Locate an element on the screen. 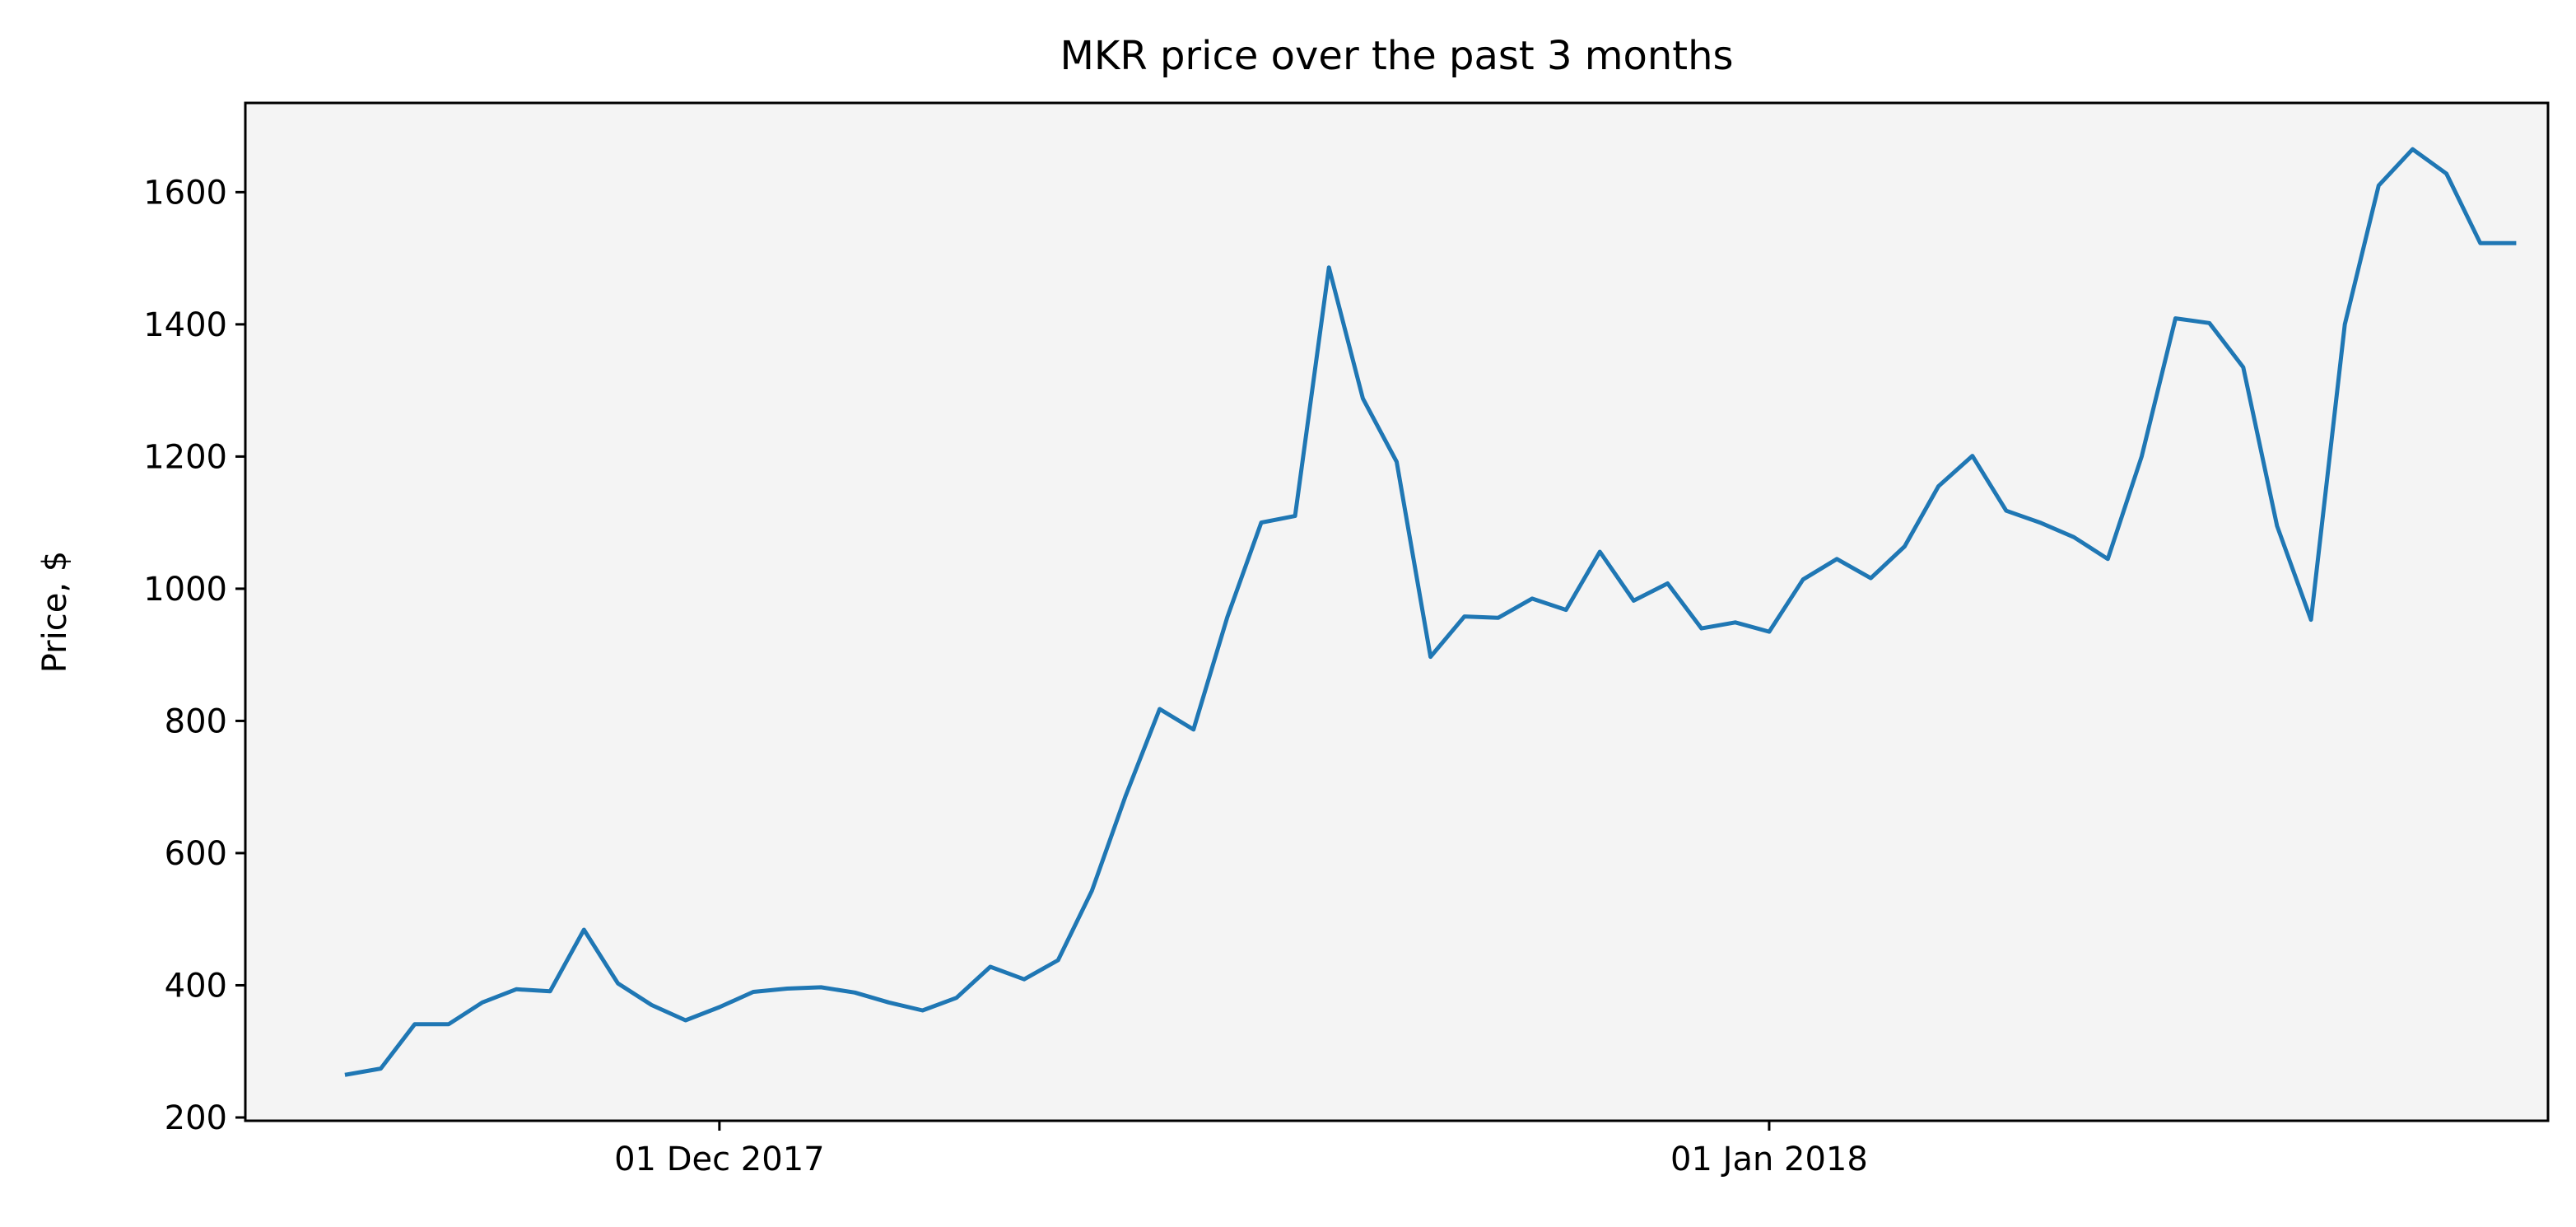 The width and height of the screenshot is (2576, 1227). y-tick-label: 1400 is located at coordinates (185, 325).